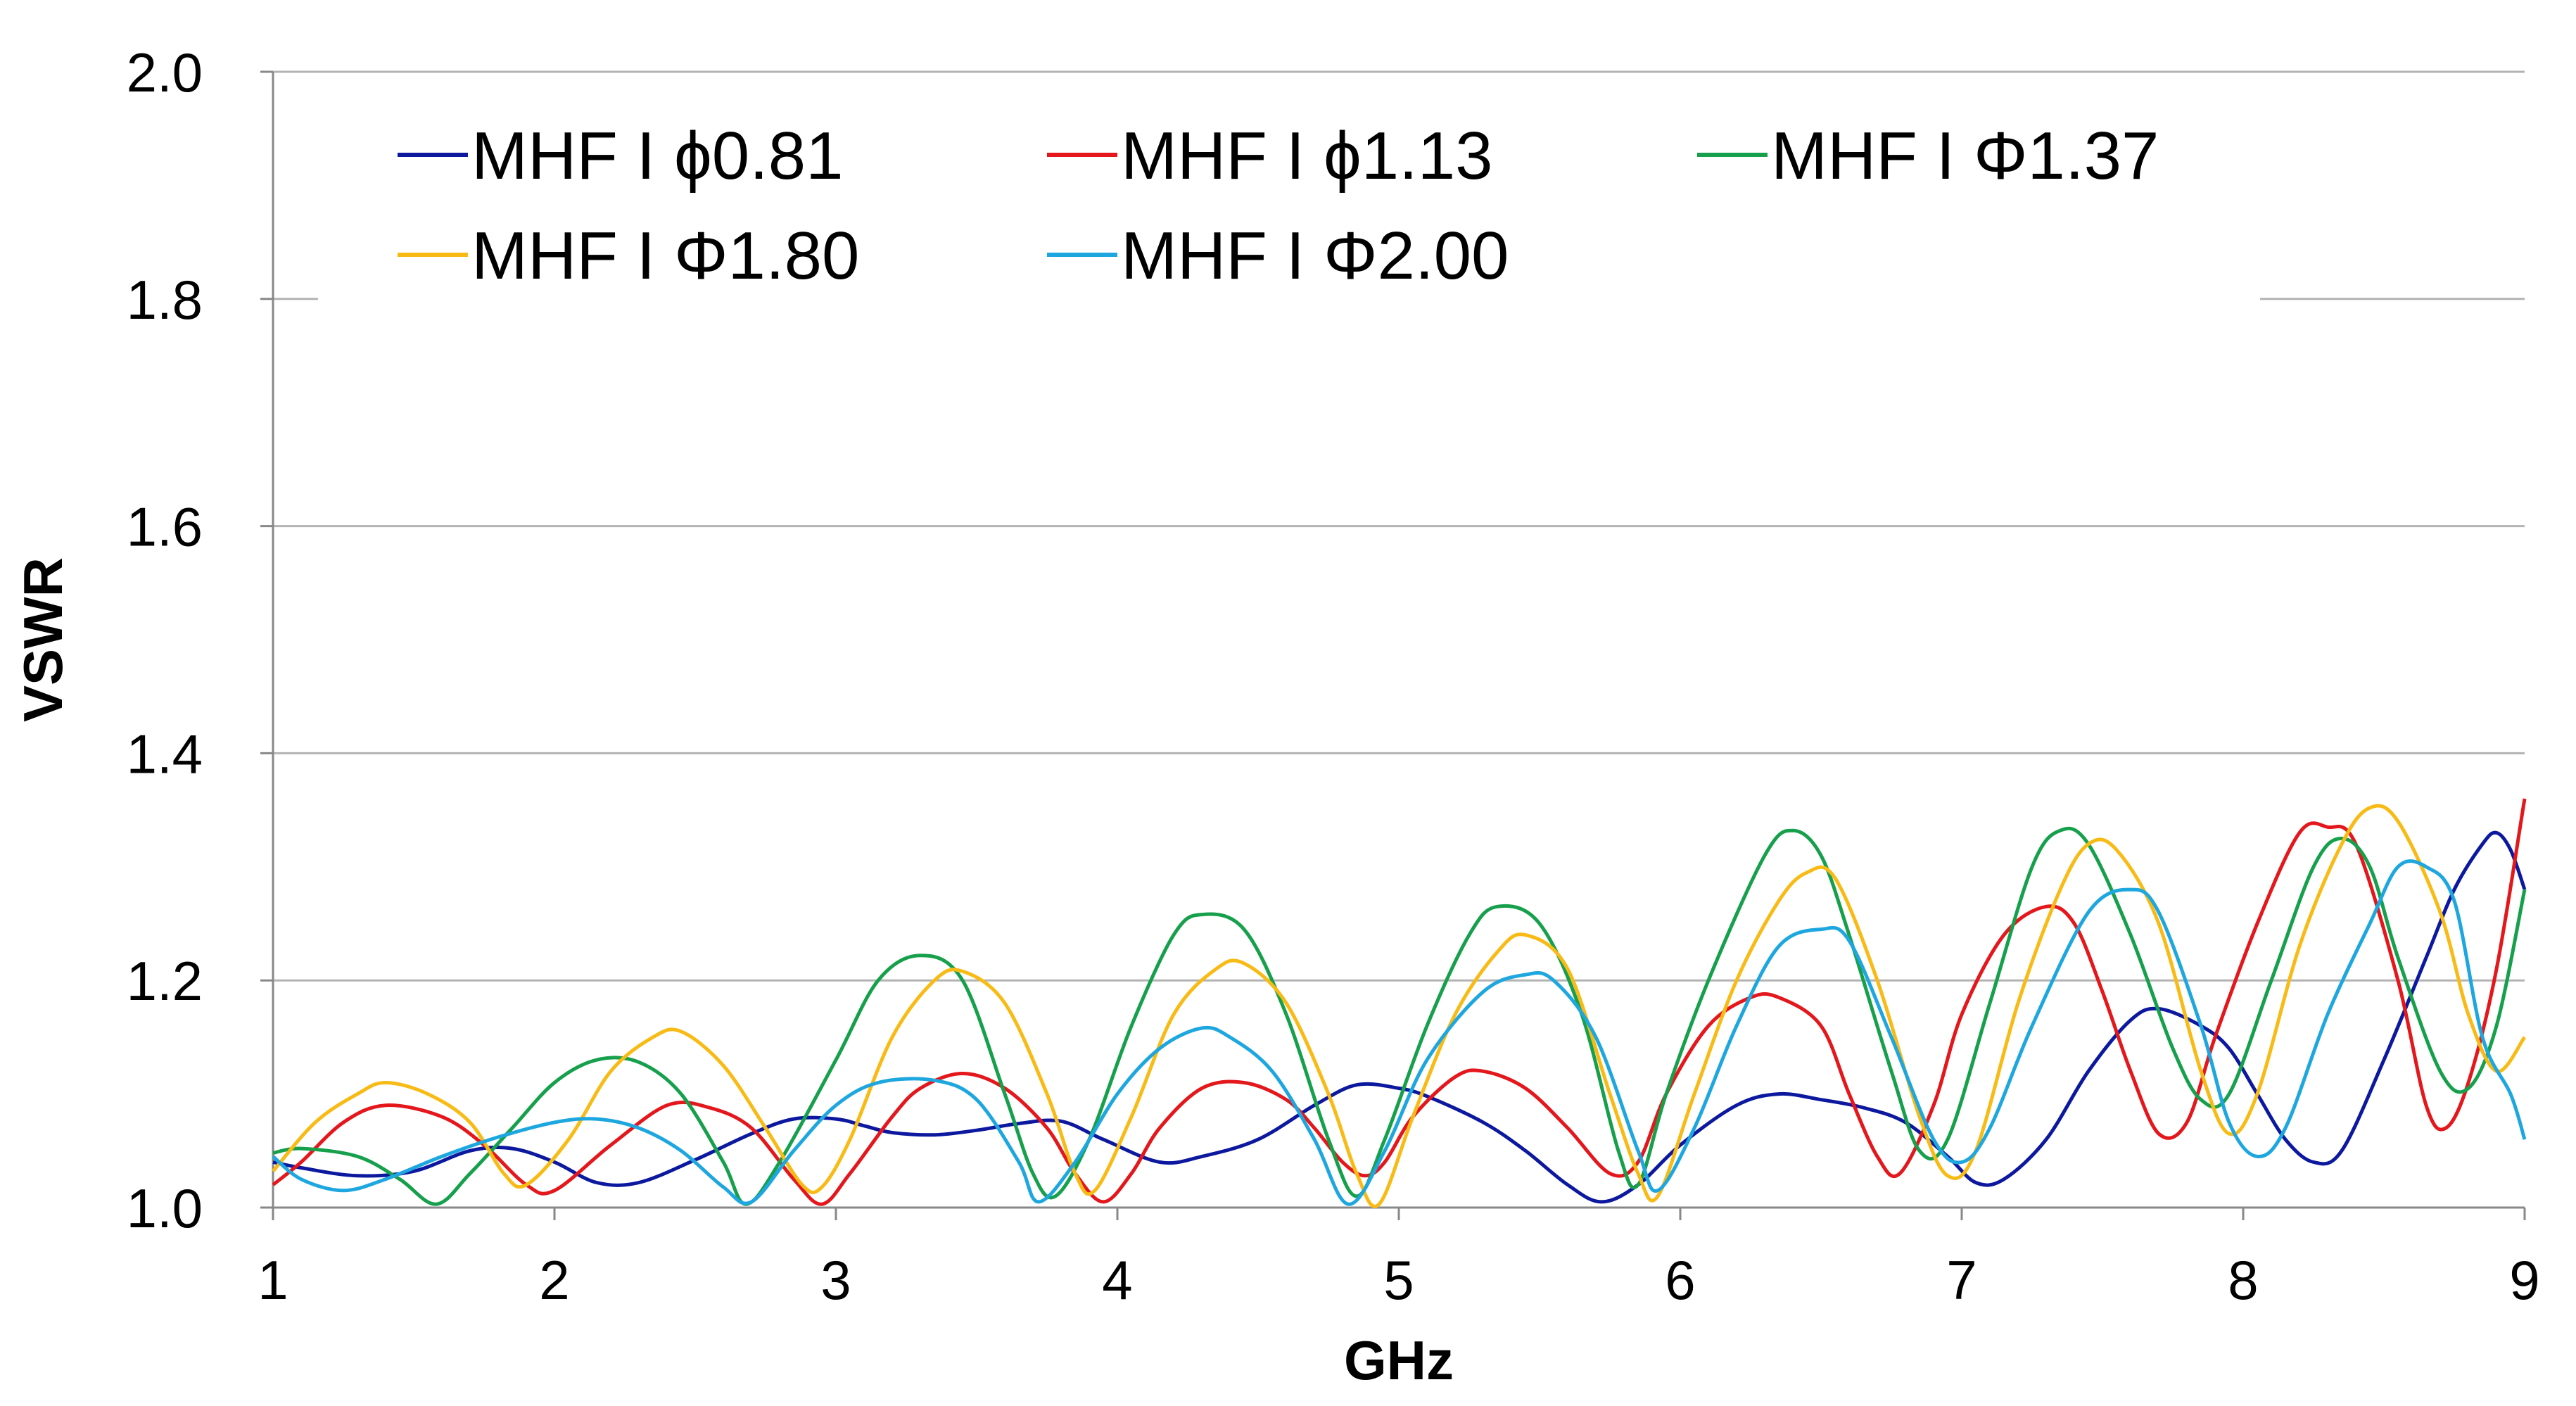 The image size is (2576, 1406). What do you see at coordinates (1315, 255) in the screenshot?
I see `legend-label-4: MHF I Φ2.00` at bounding box center [1315, 255].